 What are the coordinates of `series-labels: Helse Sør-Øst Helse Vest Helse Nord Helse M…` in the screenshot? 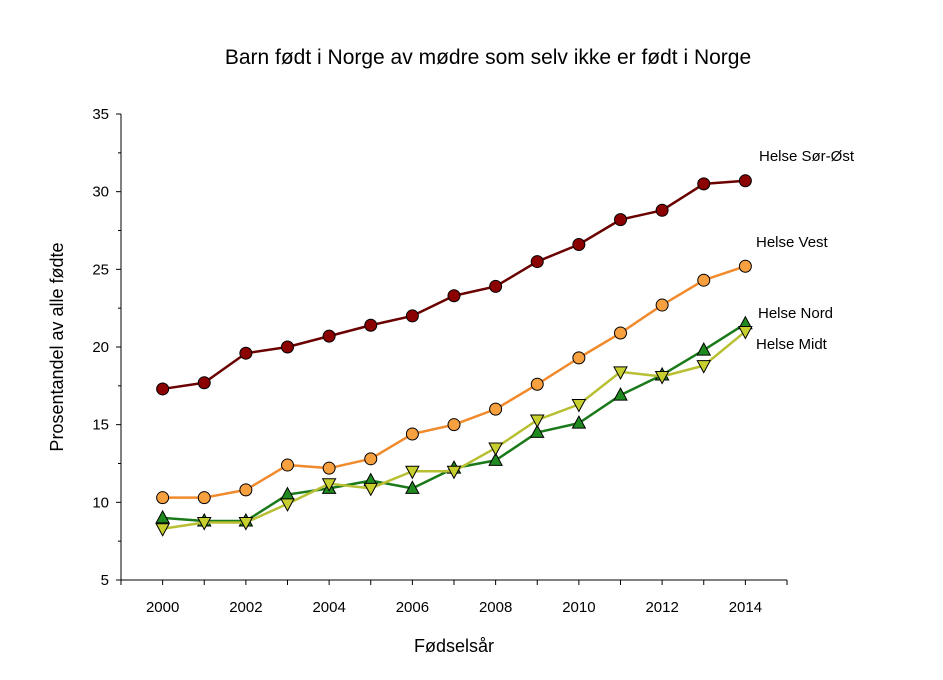 It's located at (805, 250).